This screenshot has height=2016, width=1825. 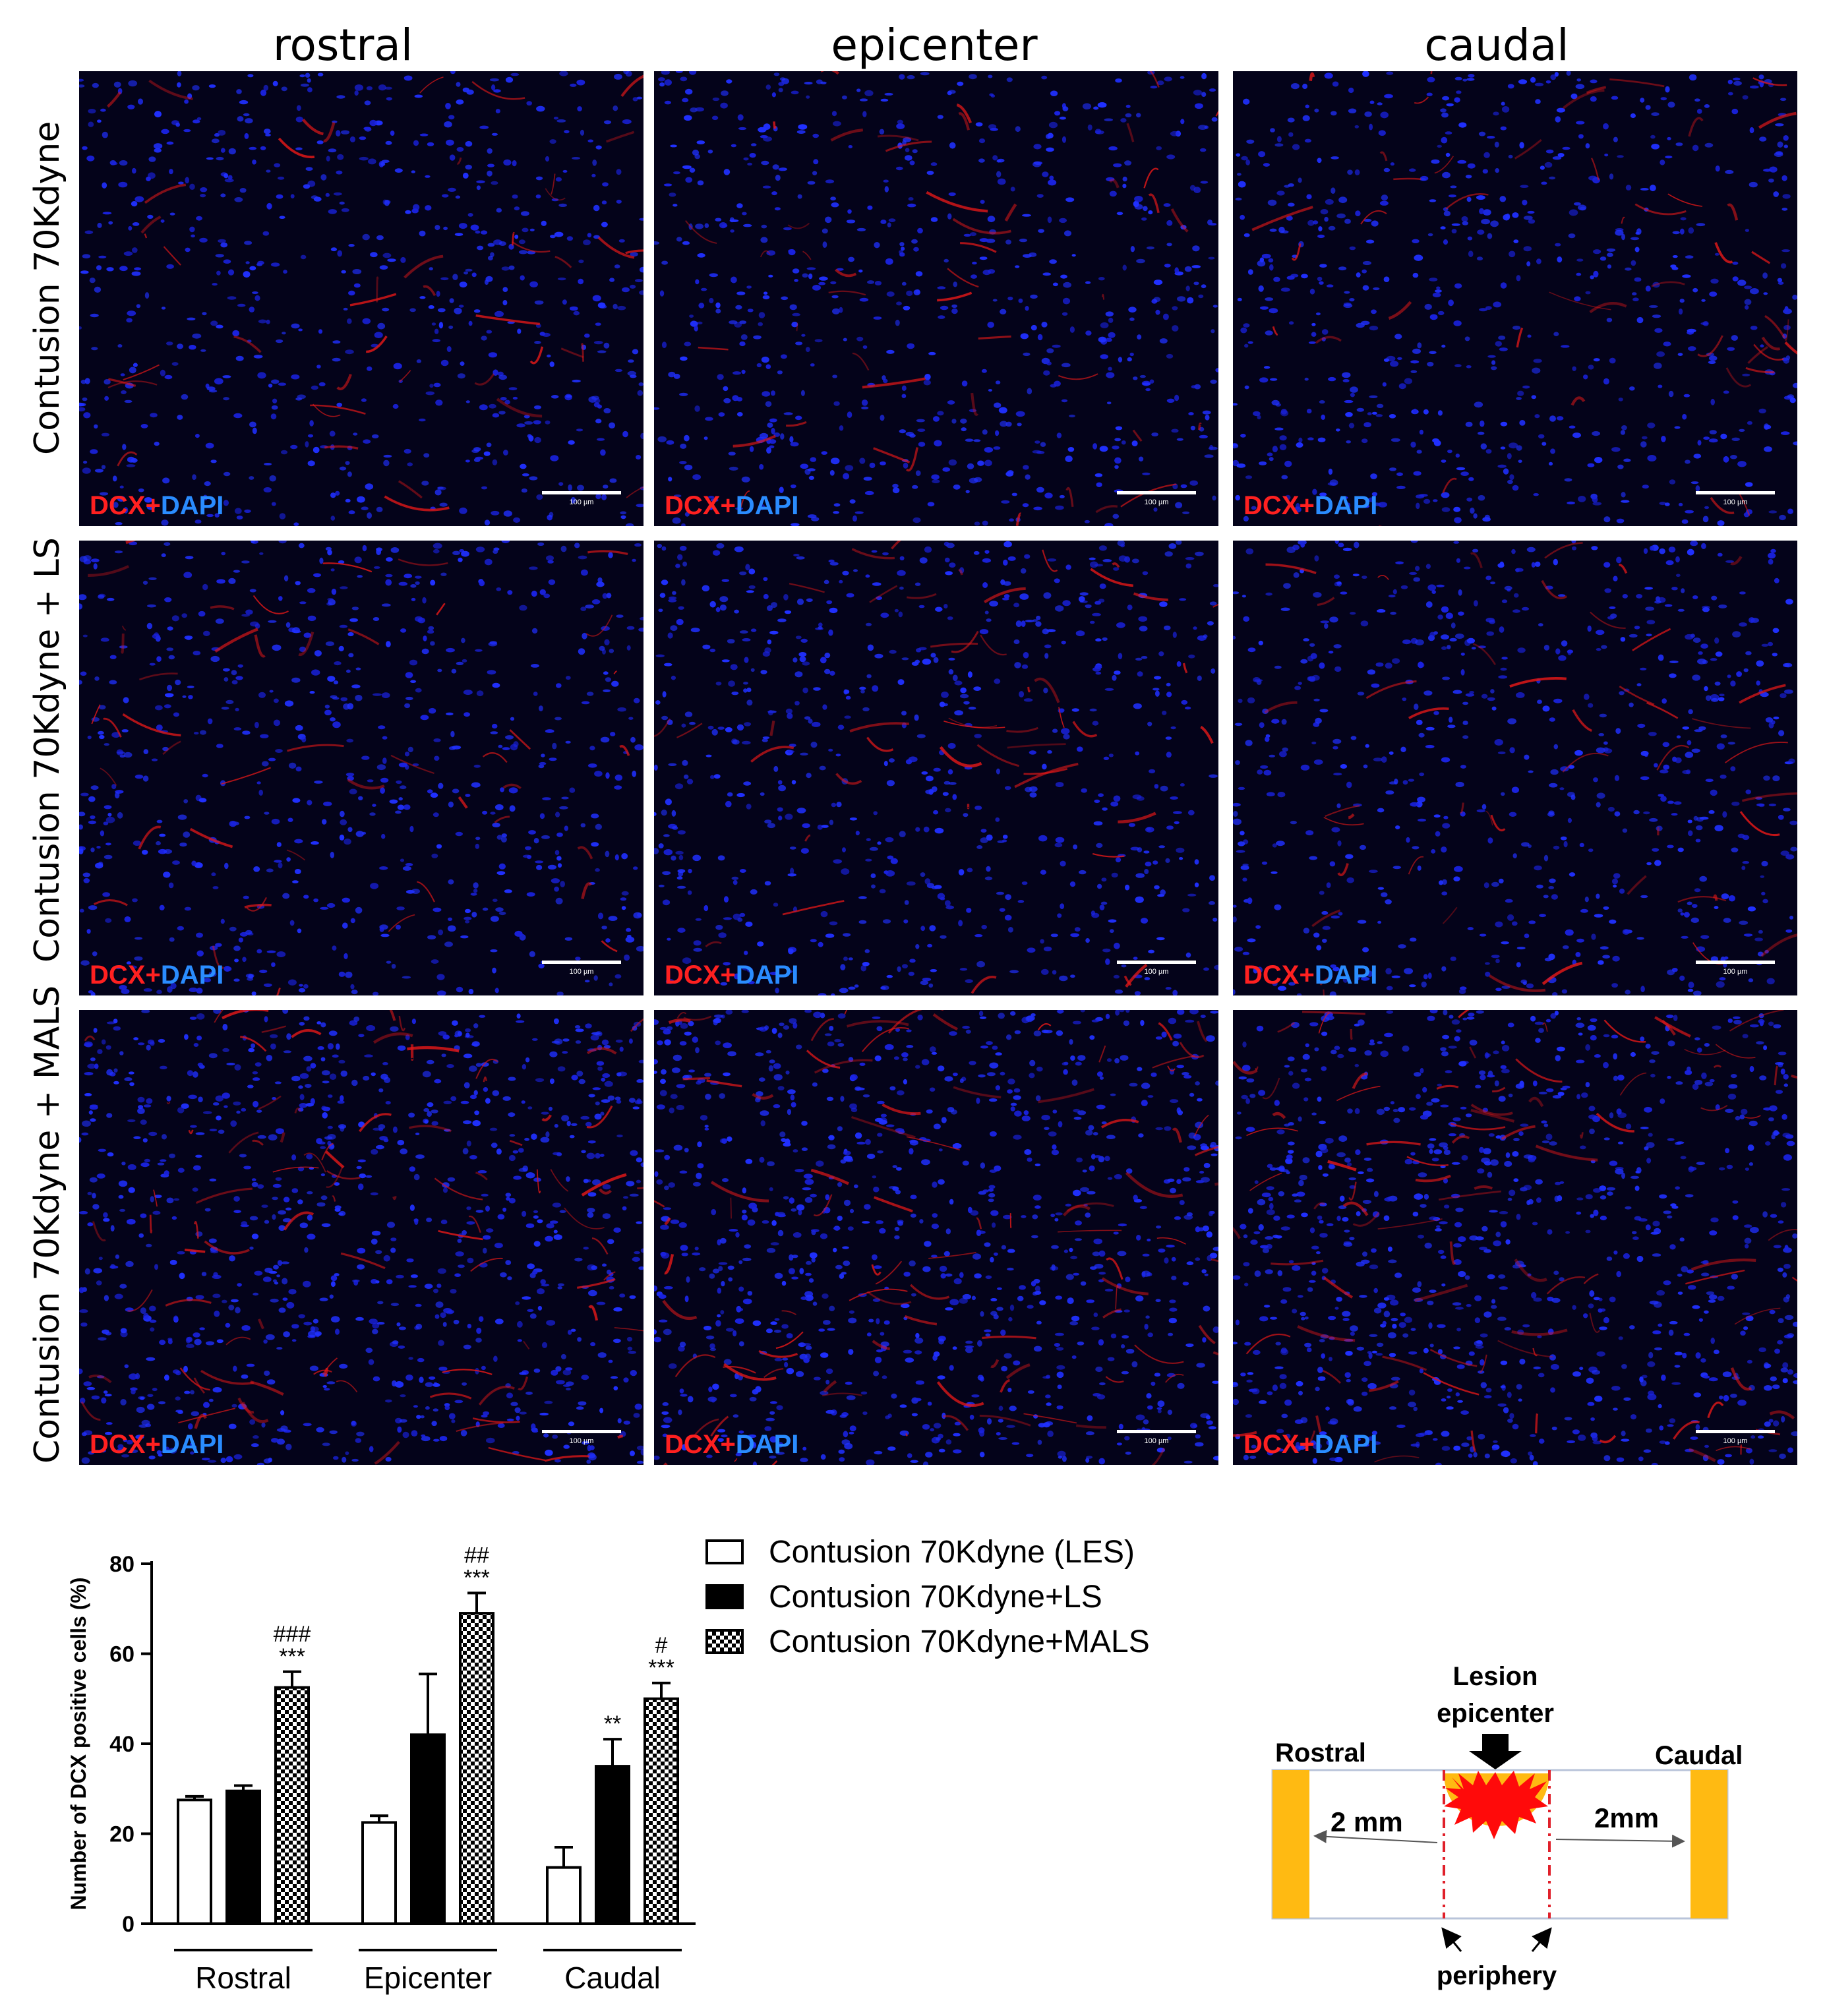 I want to click on bar-rostral-les, so click(x=195, y=1861).